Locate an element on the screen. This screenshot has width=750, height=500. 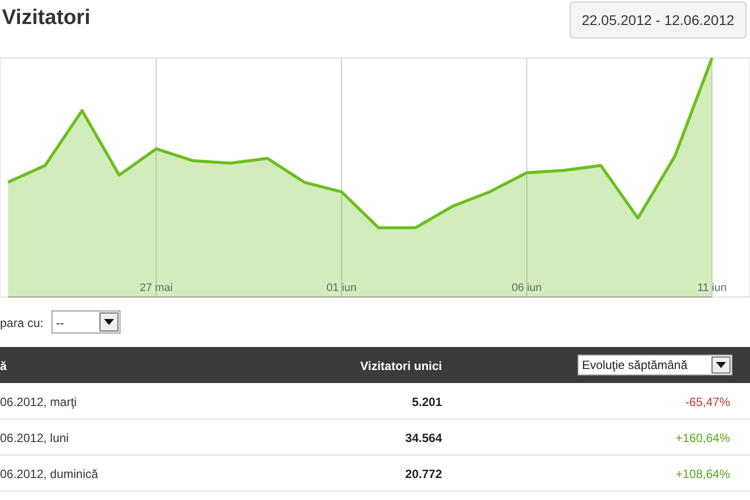
chart-title: Vizitatori is located at coordinates (46, 17).